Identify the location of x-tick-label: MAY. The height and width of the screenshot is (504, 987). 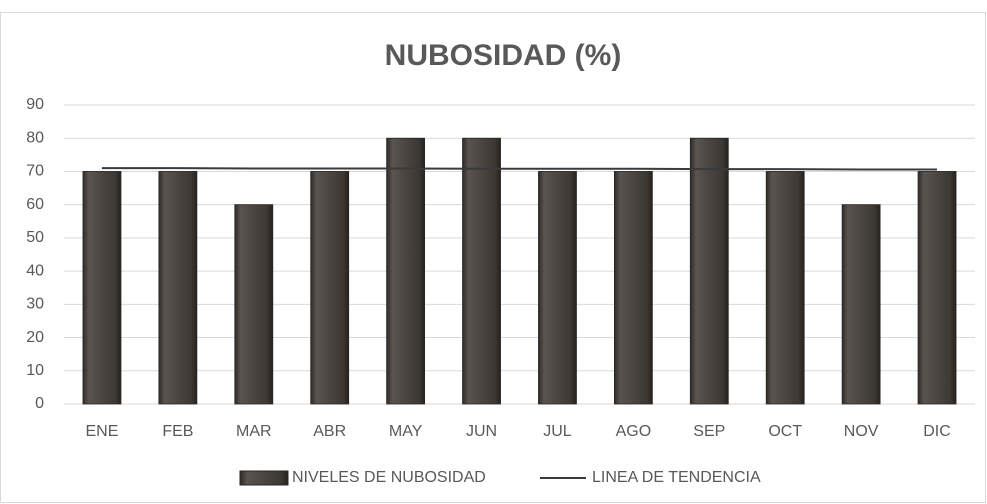
(406, 431).